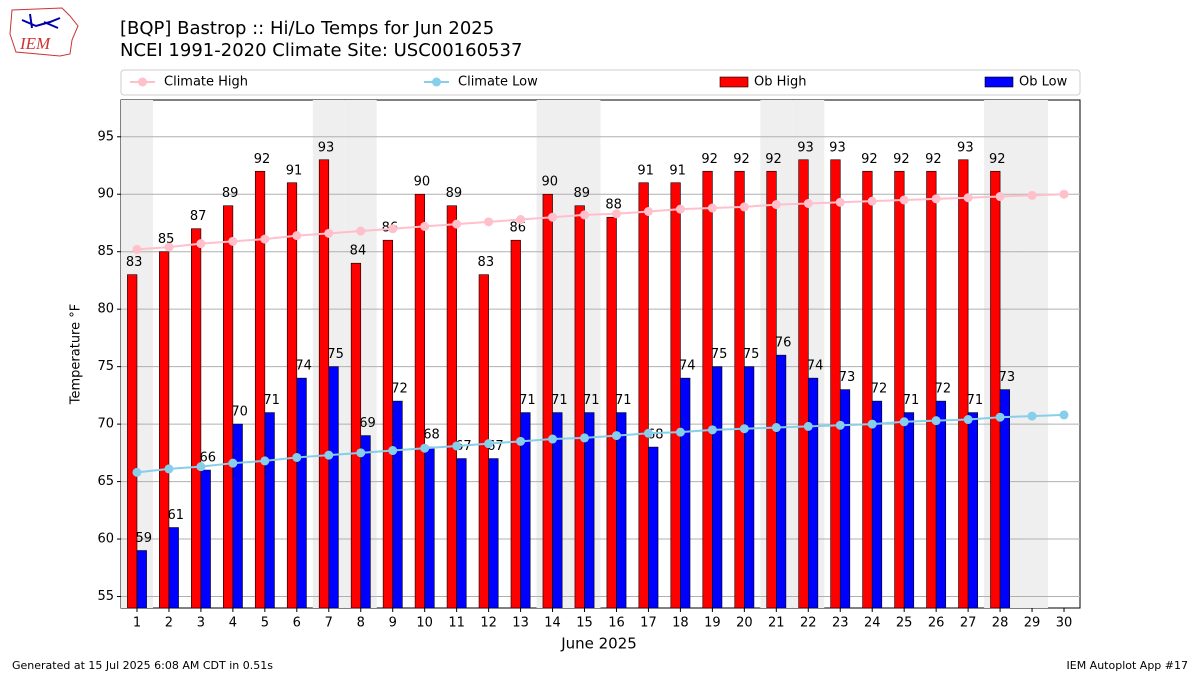 This screenshot has width=1200, height=675. I want to click on bar-value-label: 88, so click(613, 205).